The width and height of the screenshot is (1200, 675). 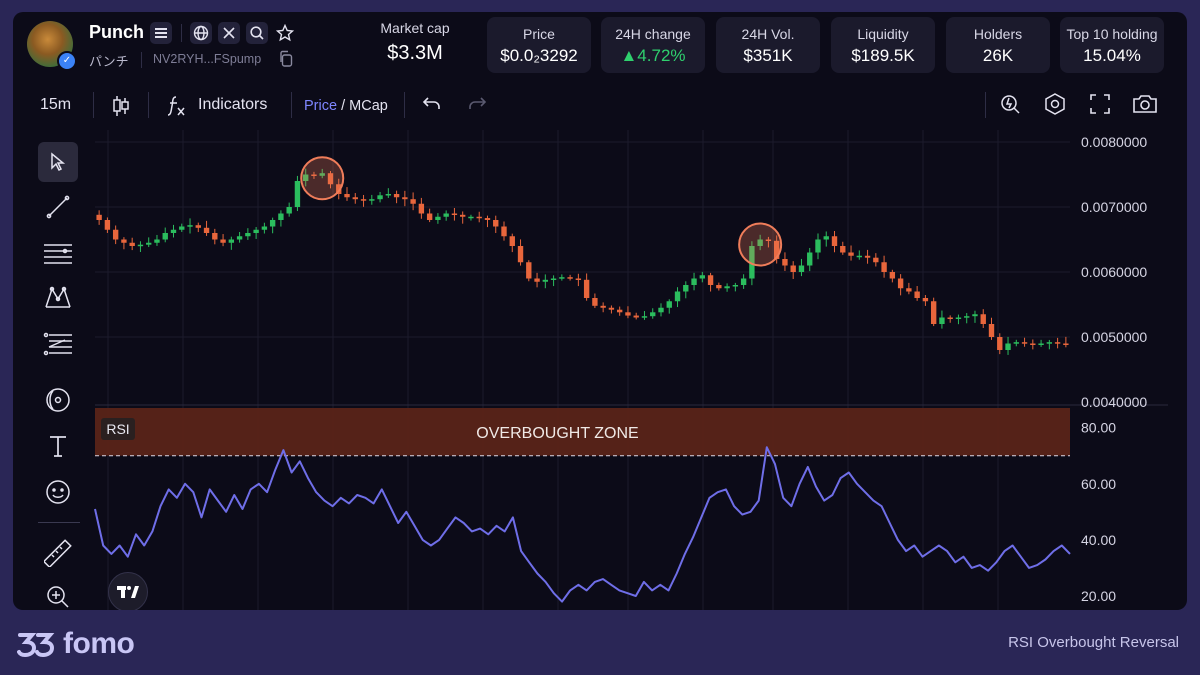 What do you see at coordinates (760, 244) in the screenshot?
I see `reversal-highlight-circle` at bounding box center [760, 244].